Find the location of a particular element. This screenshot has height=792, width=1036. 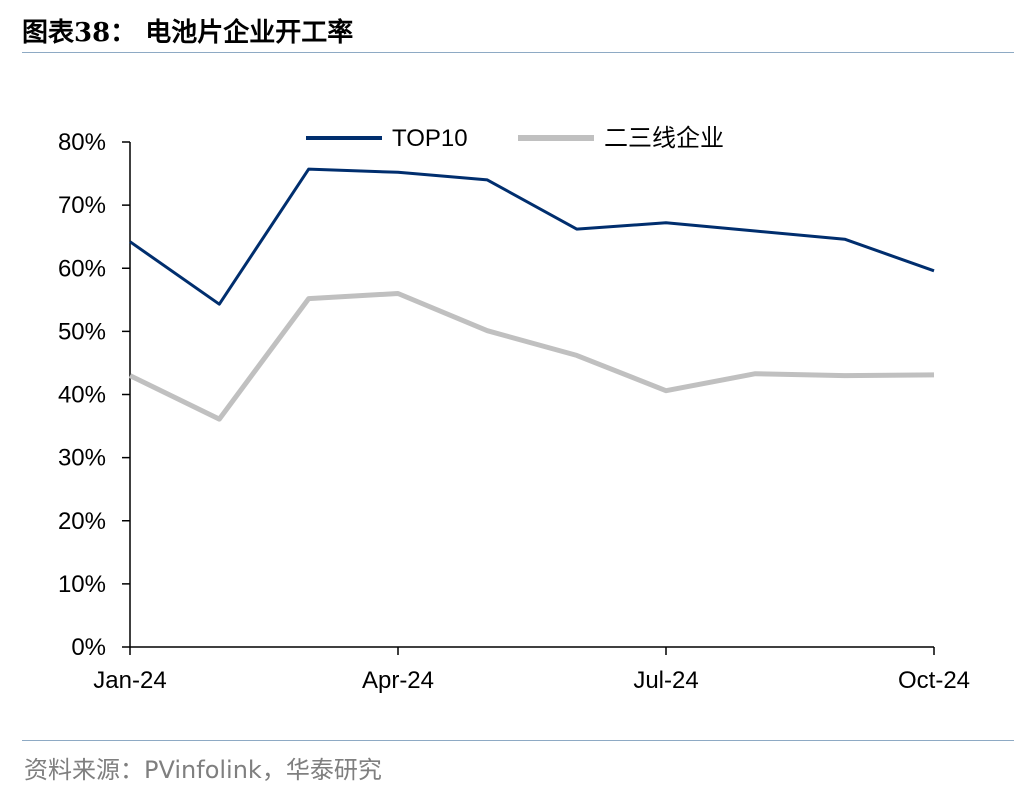

footer-divider is located at coordinates (518, 740).